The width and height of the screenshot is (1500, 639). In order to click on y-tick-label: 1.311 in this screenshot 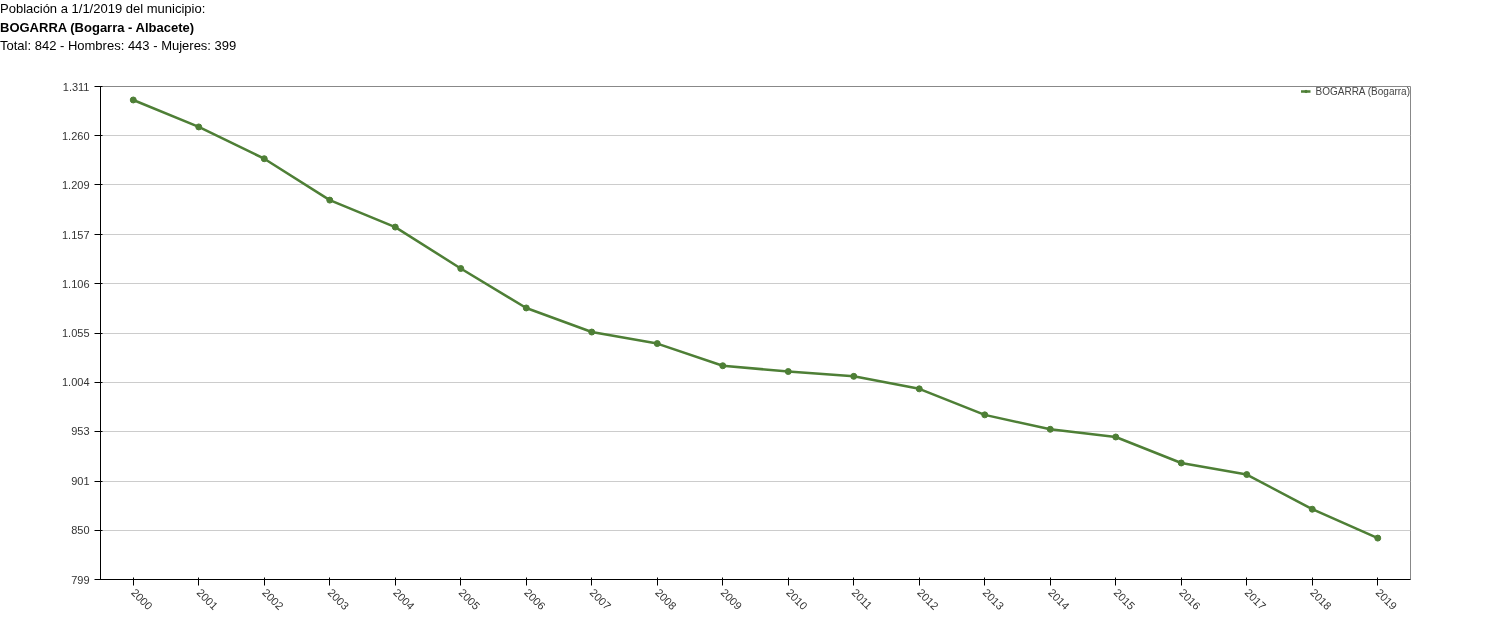, I will do `click(76, 86)`.